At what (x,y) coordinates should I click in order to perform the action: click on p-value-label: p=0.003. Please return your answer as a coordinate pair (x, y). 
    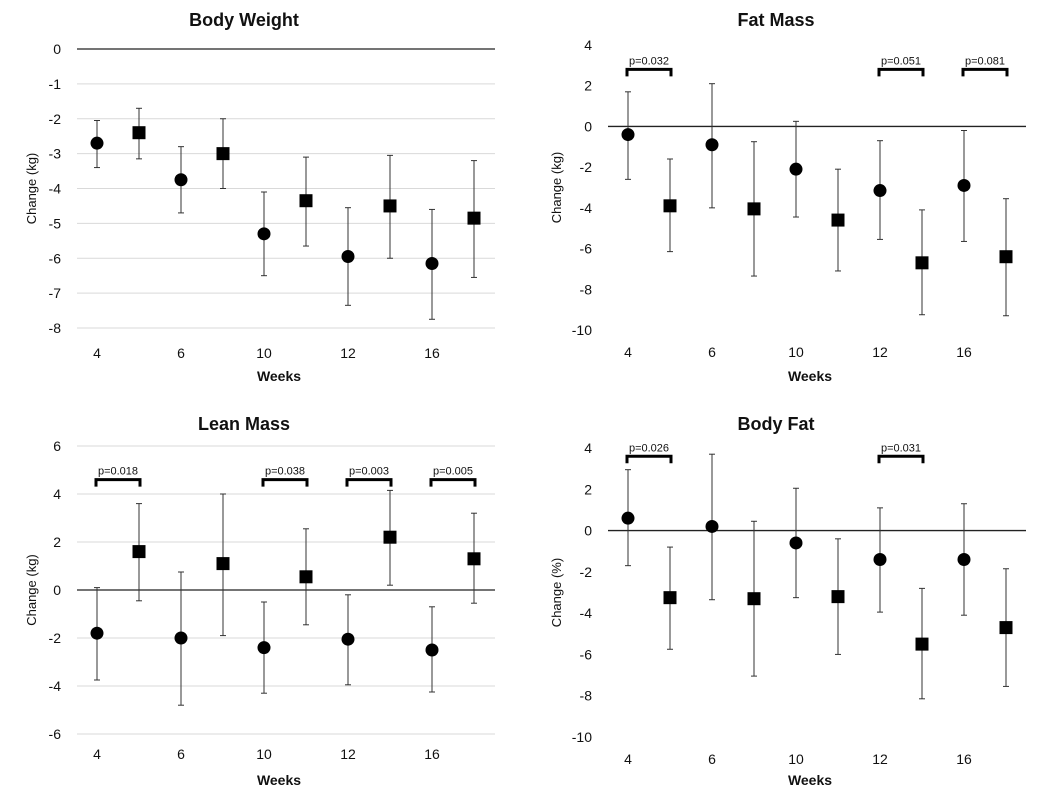
    Looking at the image, I should click on (369, 472).